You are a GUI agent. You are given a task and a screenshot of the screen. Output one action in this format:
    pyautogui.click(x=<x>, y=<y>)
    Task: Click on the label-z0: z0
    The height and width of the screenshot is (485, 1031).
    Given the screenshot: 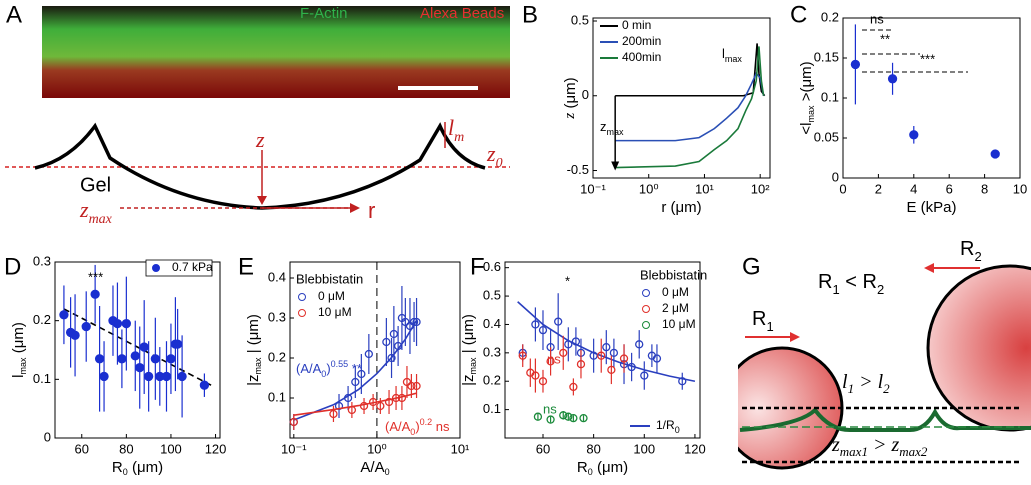 What is the action you would take?
    pyautogui.click(x=494, y=156)
    